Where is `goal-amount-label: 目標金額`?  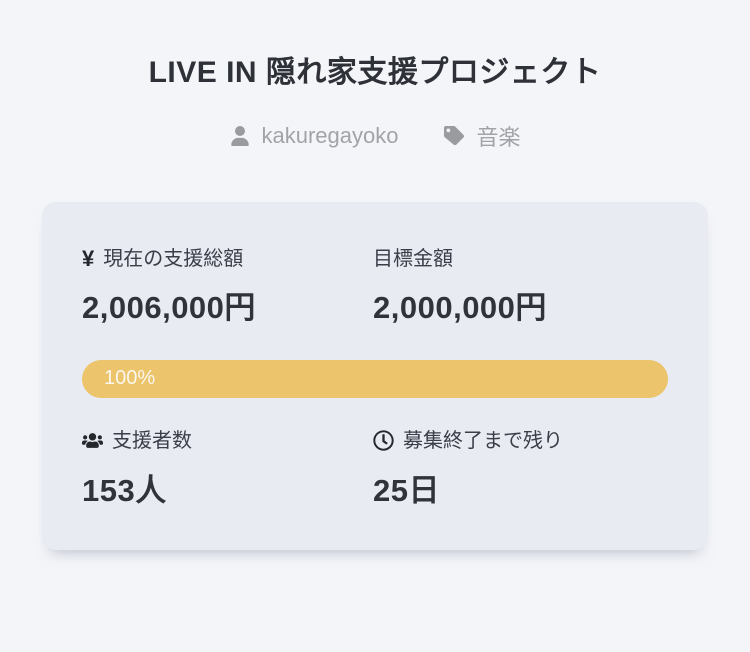
goal-amount-label: 目標金額 is located at coordinates (413, 258).